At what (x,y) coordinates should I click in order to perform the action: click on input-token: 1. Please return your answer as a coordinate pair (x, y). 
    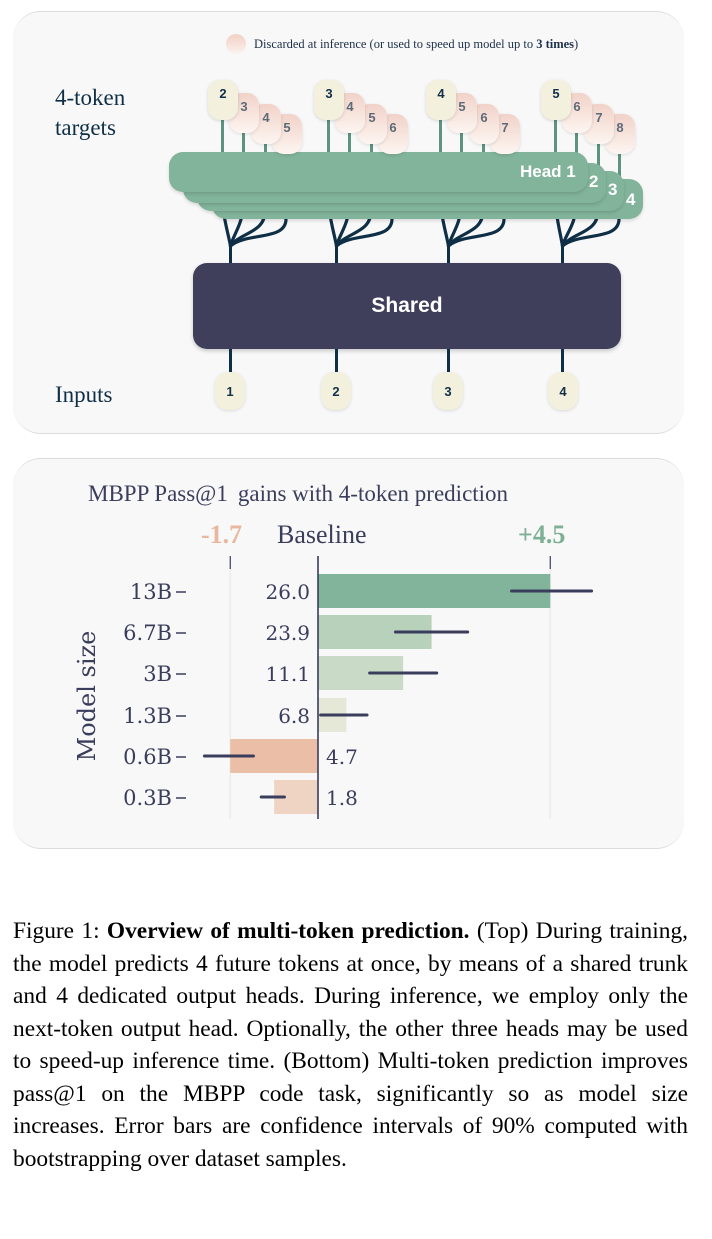
    Looking at the image, I should click on (230, 391).